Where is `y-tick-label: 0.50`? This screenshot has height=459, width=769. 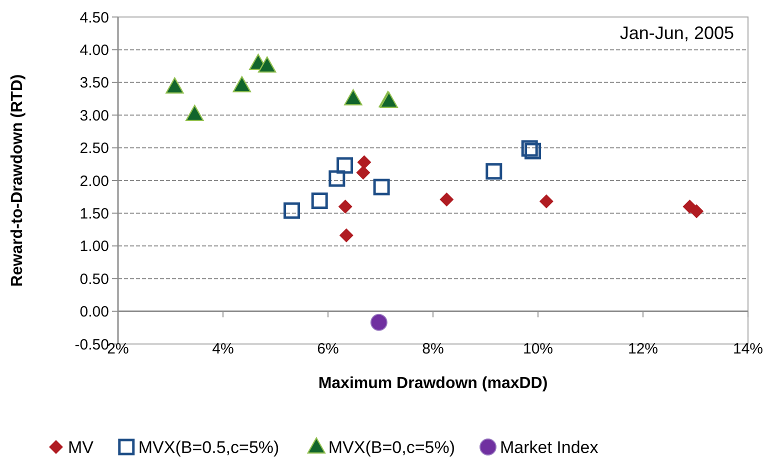
y-tick-label: 0.50 is located at coordinates (94, 279).